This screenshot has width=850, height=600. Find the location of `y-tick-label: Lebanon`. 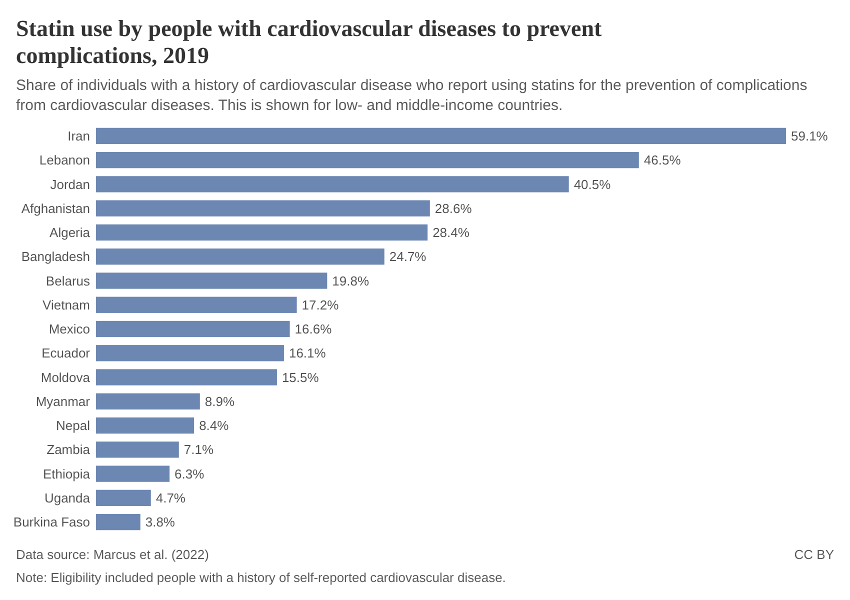

y-tick-label: Lebanon is located at coordinates (64, 160).